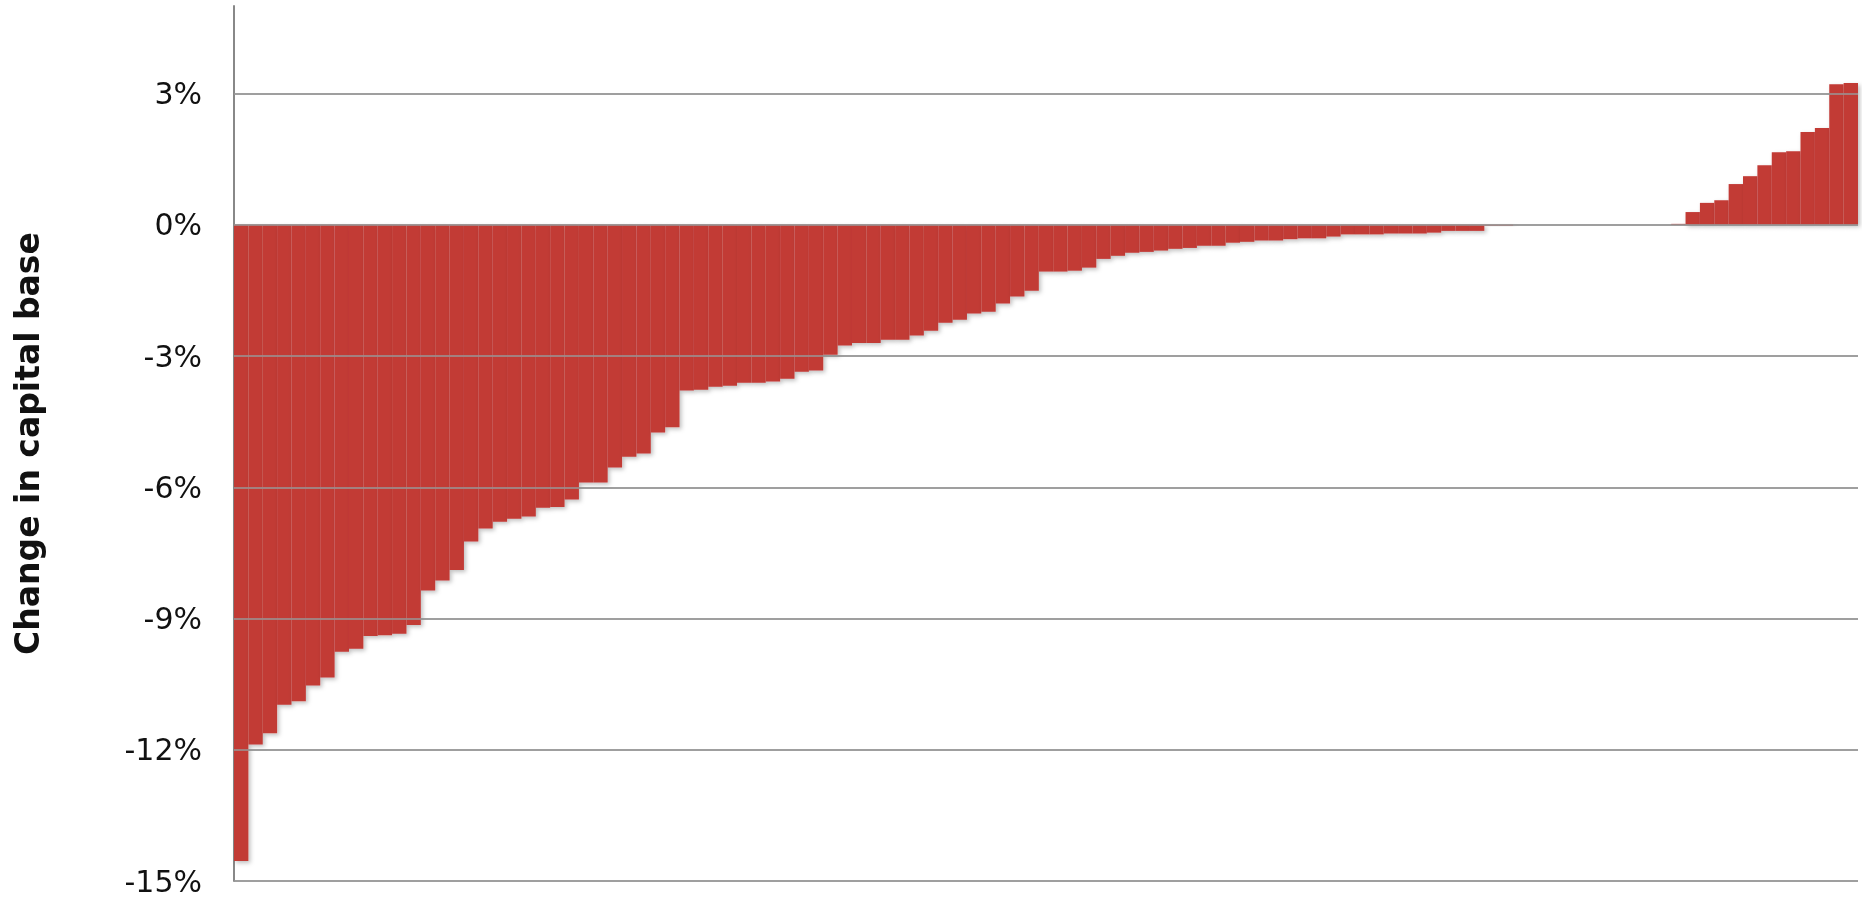  Describe the element at coordinates (163, 750) in the screenshot. I see `y-tick-label: -12%` at that location.